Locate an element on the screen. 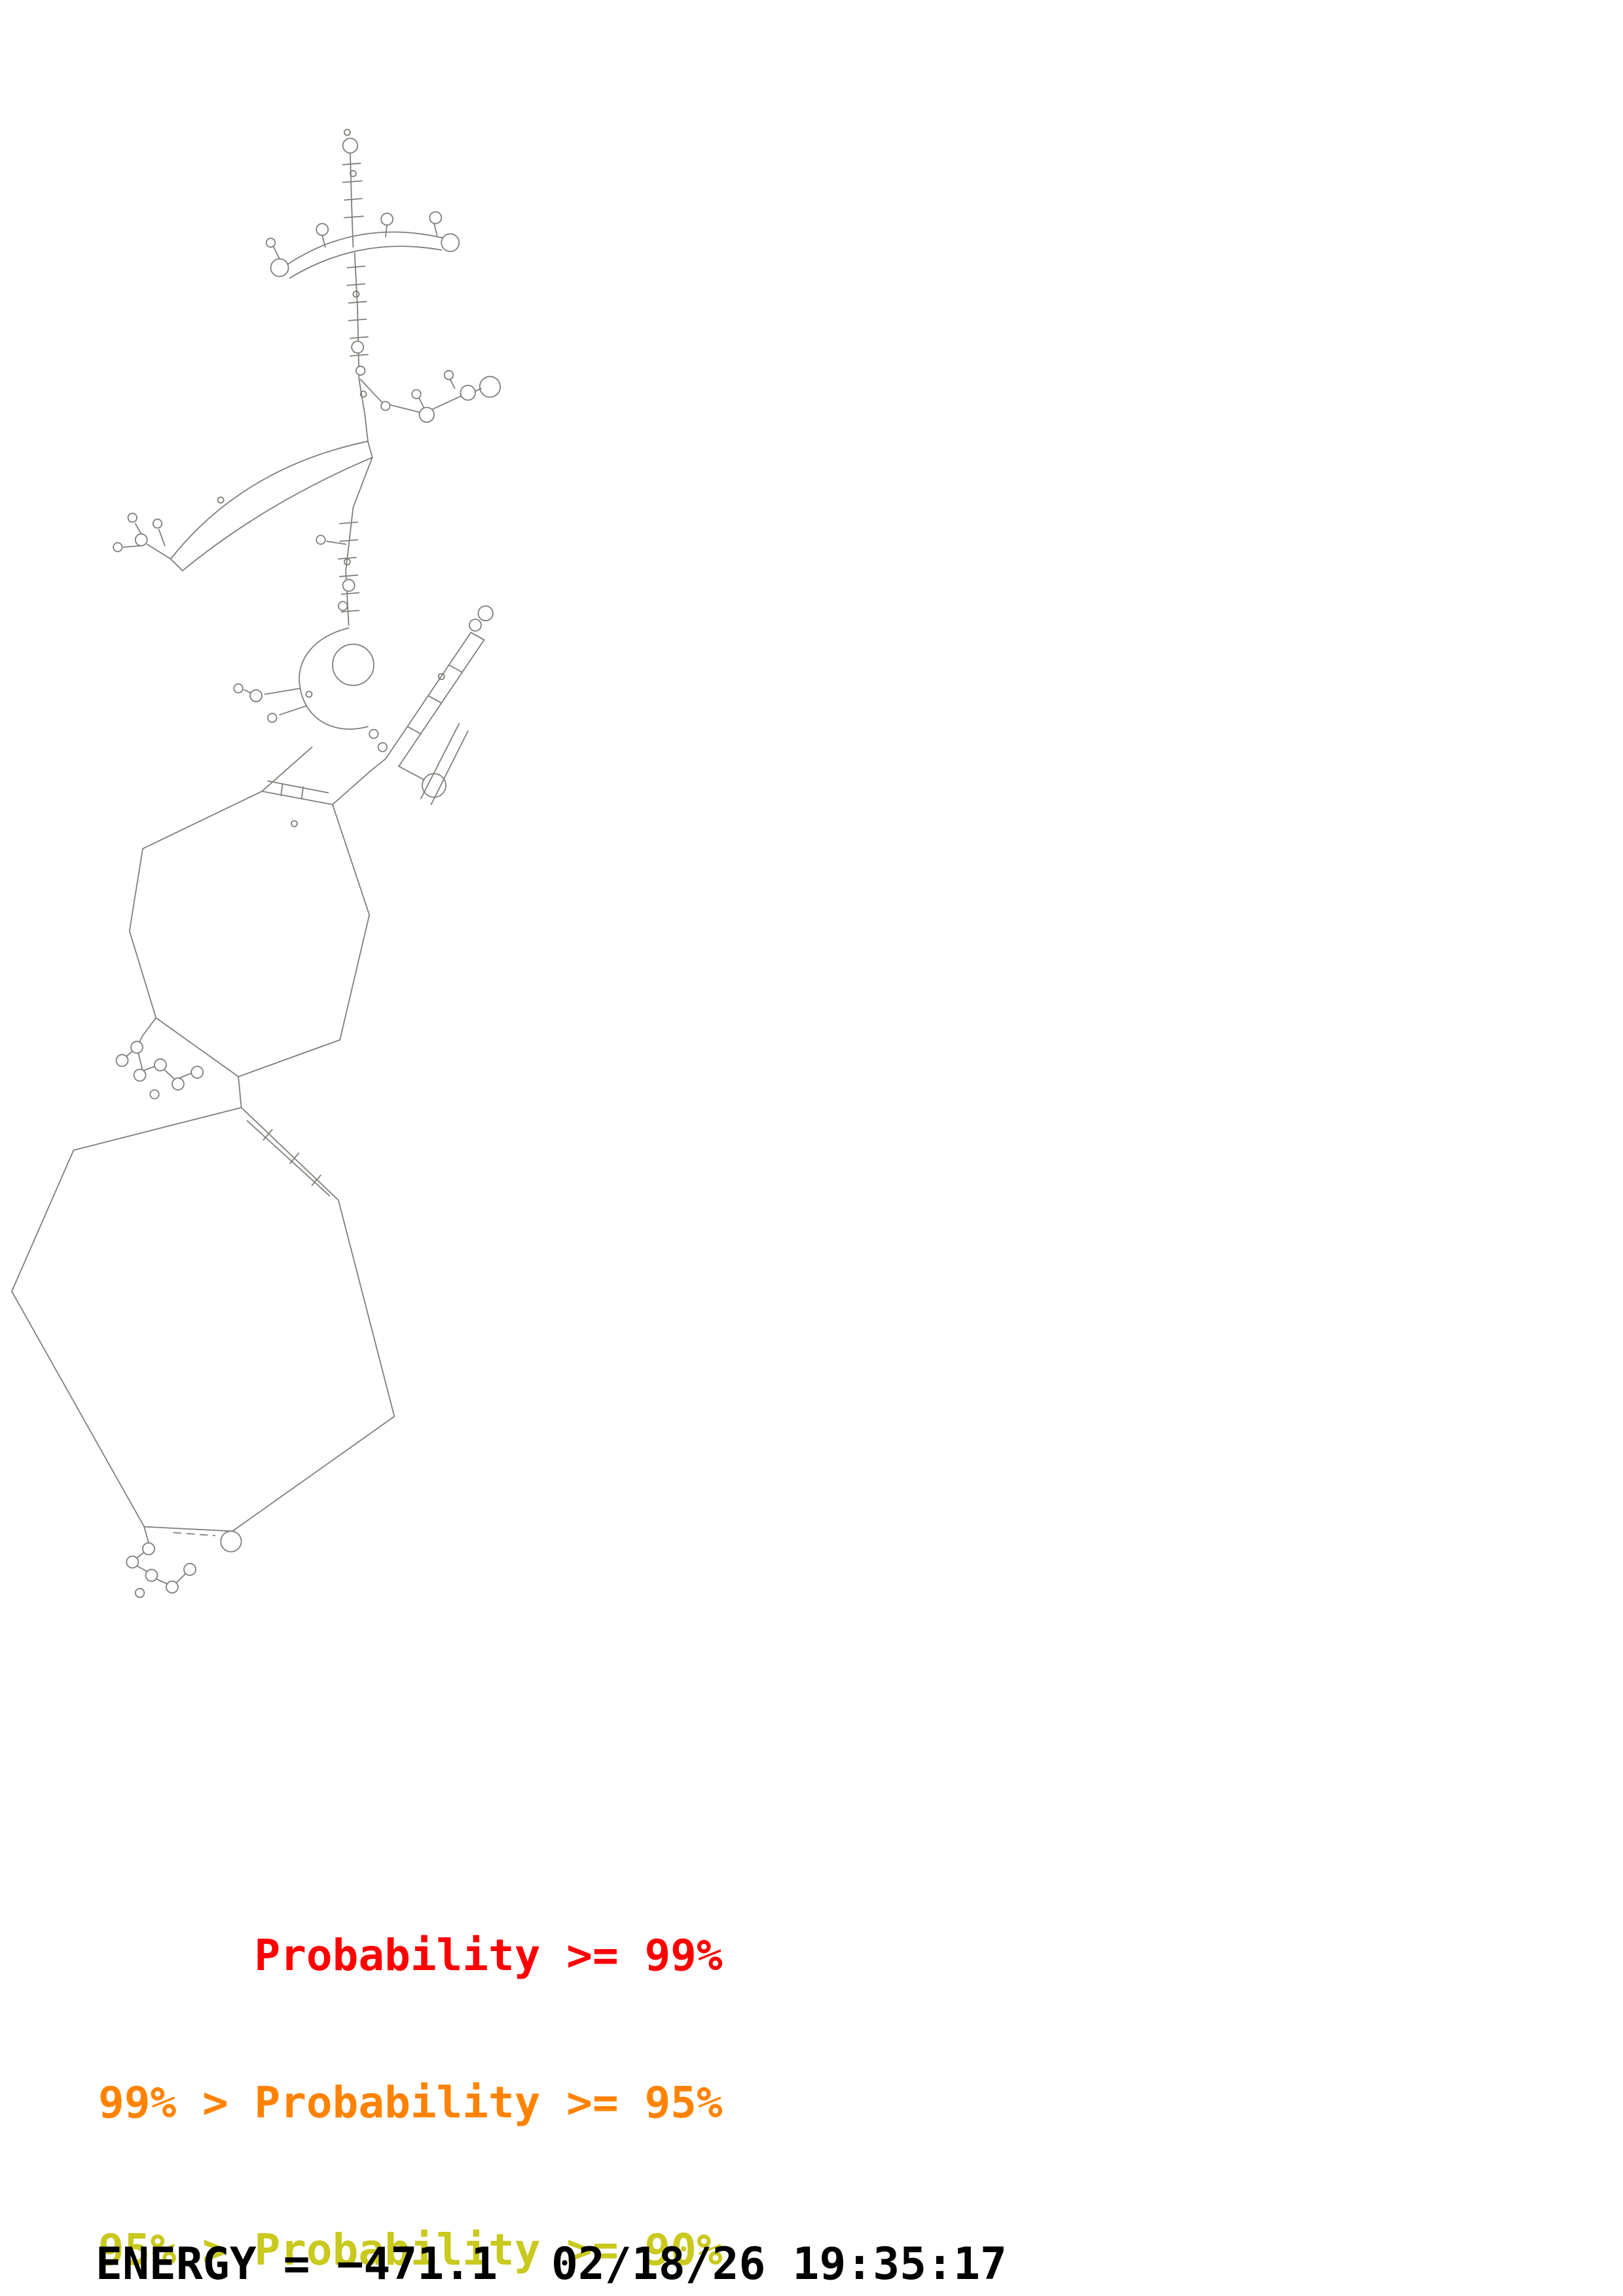 This screenshot has height=2296, width=1623. legend-item-prob-ge-99: Probability >= 99% is located at coordinates (410, 1955).